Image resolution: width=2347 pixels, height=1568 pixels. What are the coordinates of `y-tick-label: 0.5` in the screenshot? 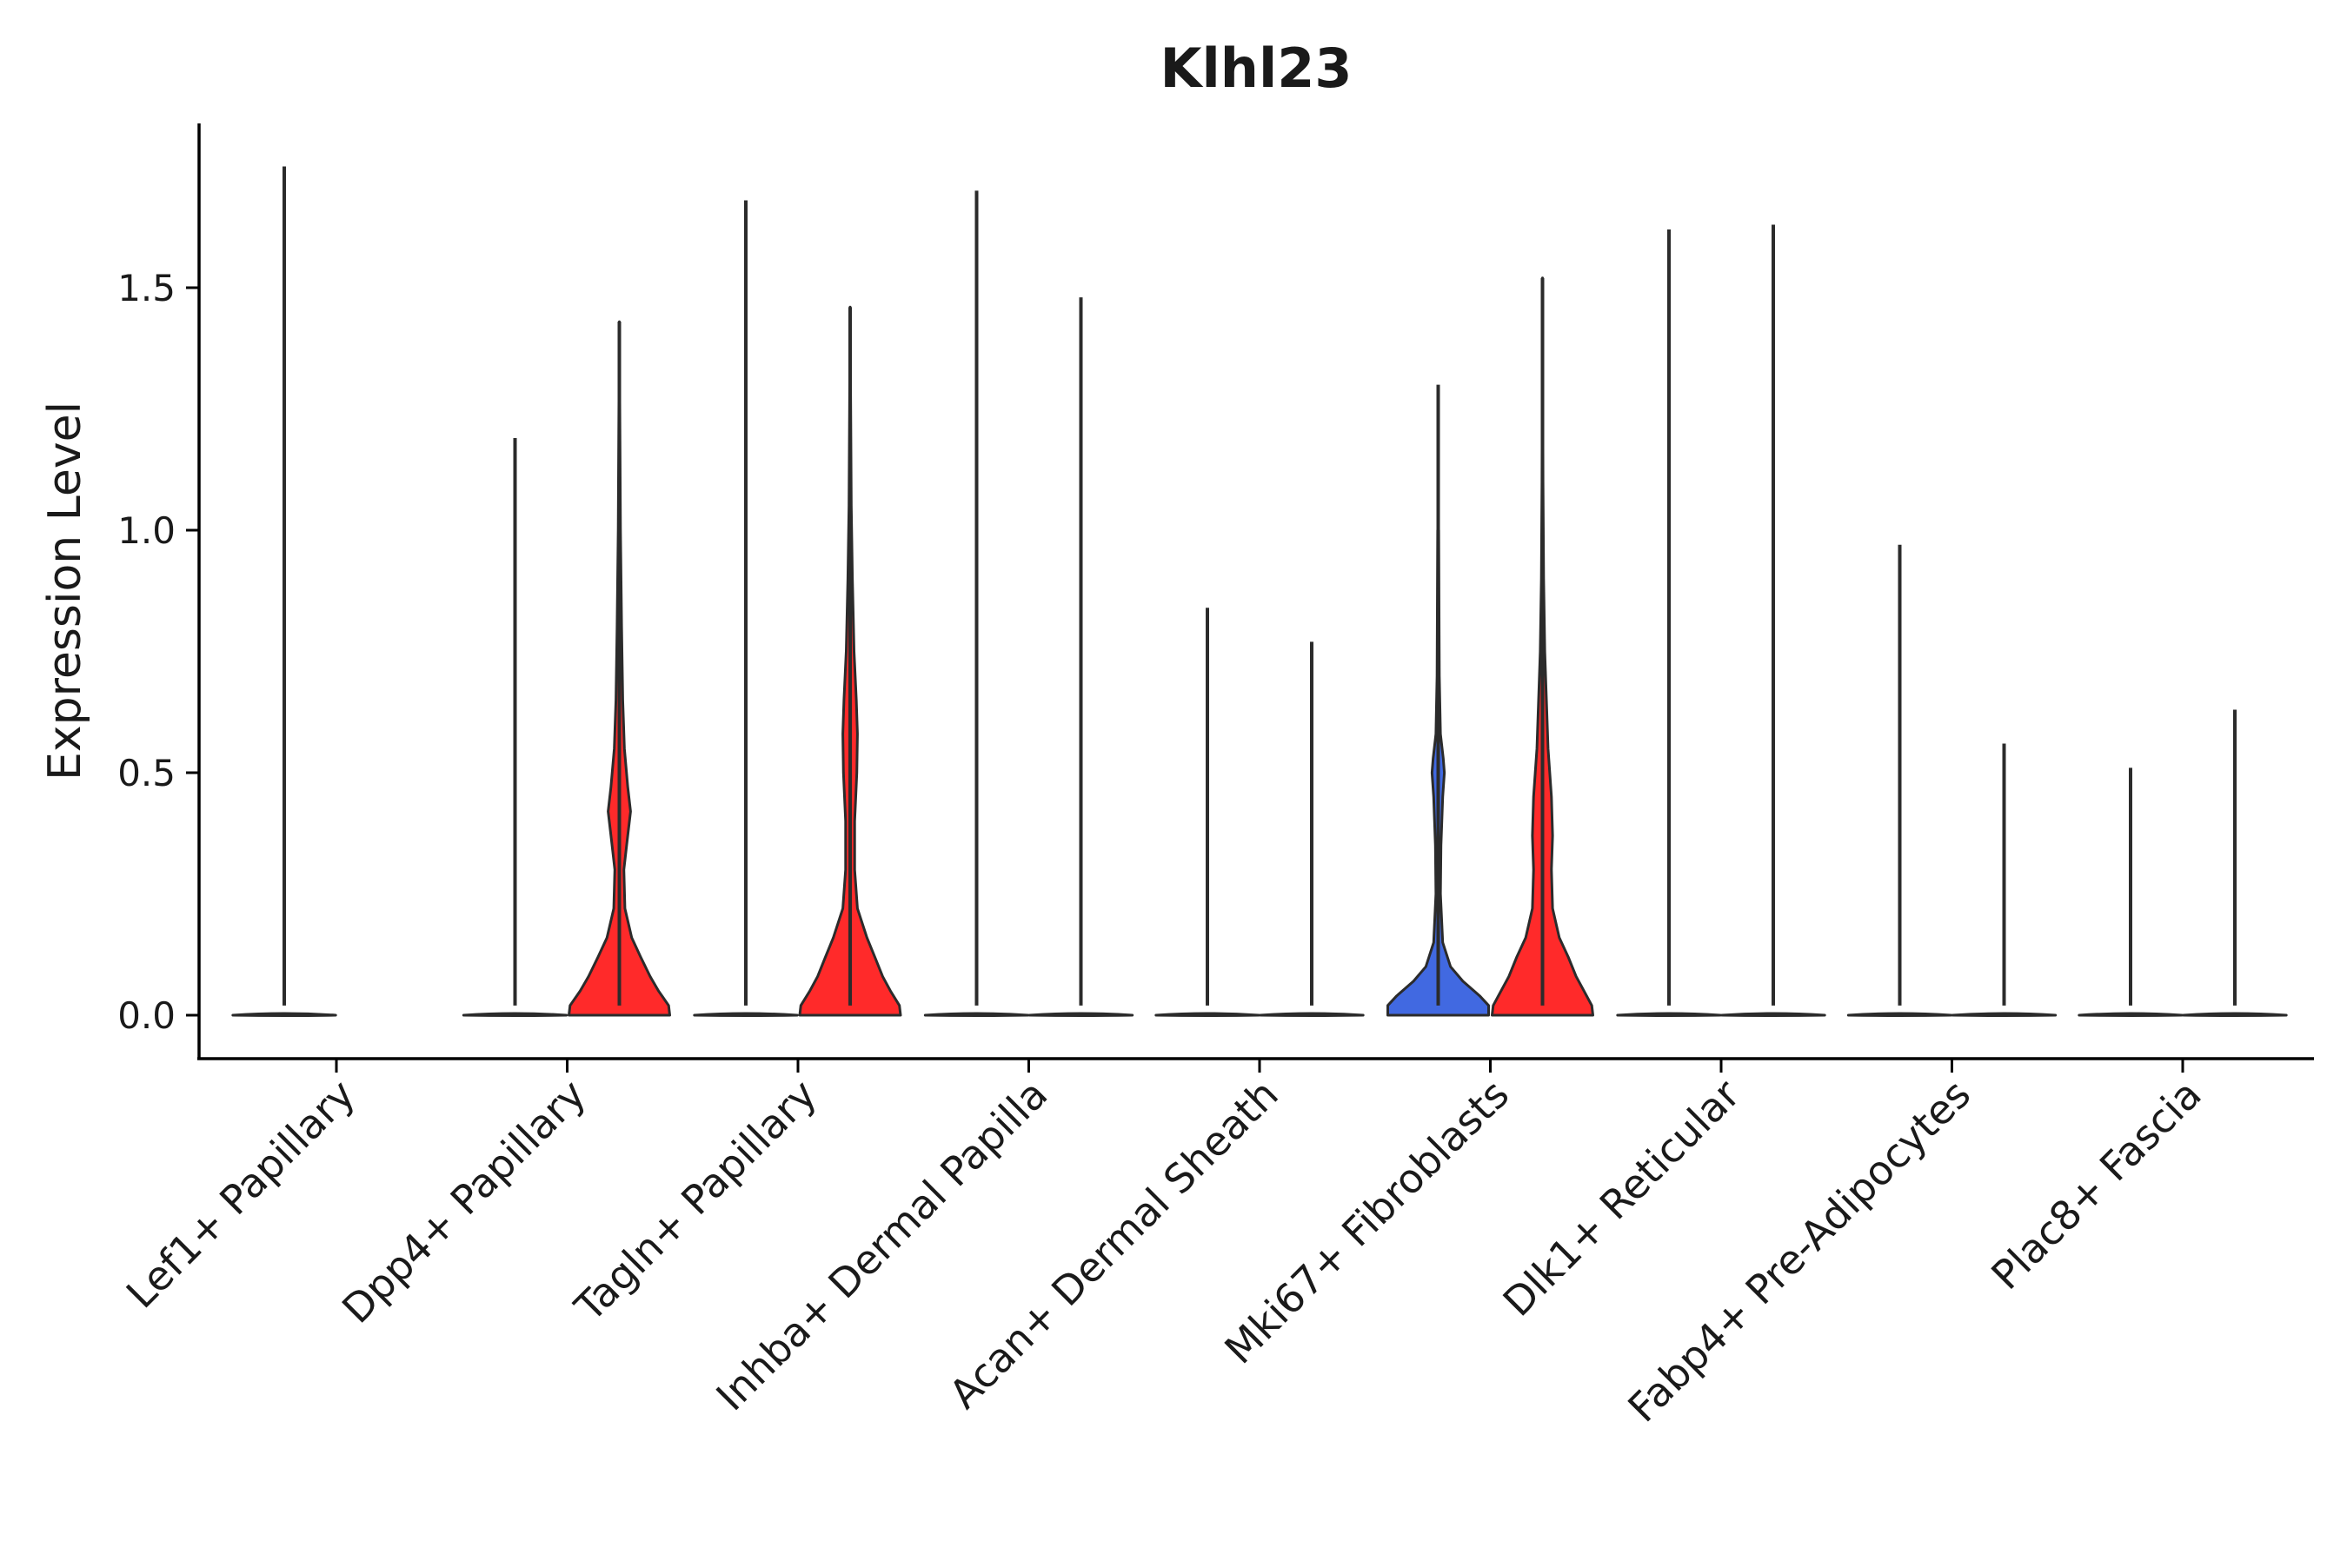 It's located at (146, 773).